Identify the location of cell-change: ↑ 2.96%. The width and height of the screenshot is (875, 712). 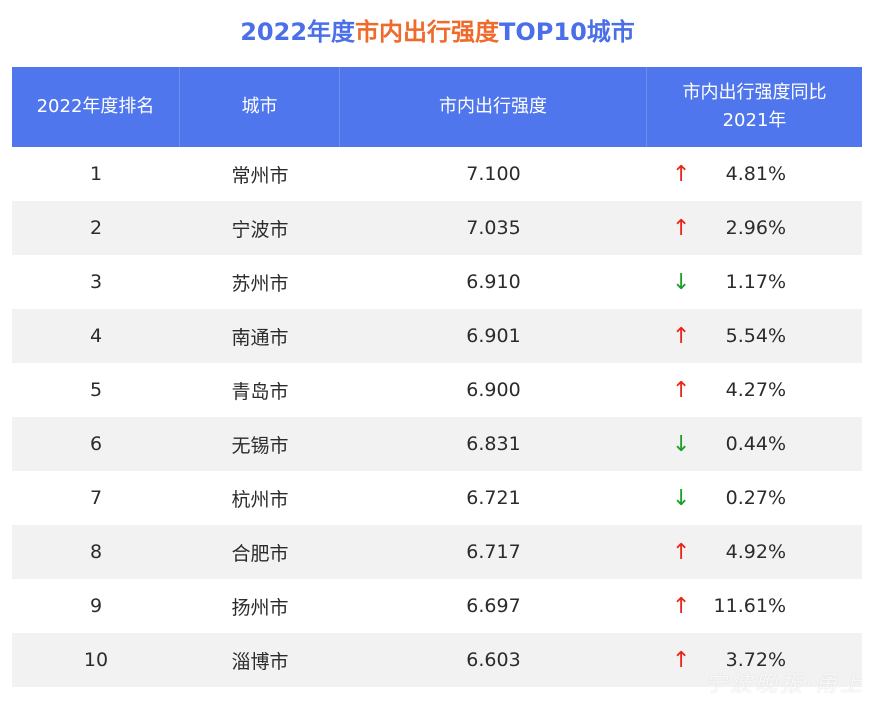
(754, 228).